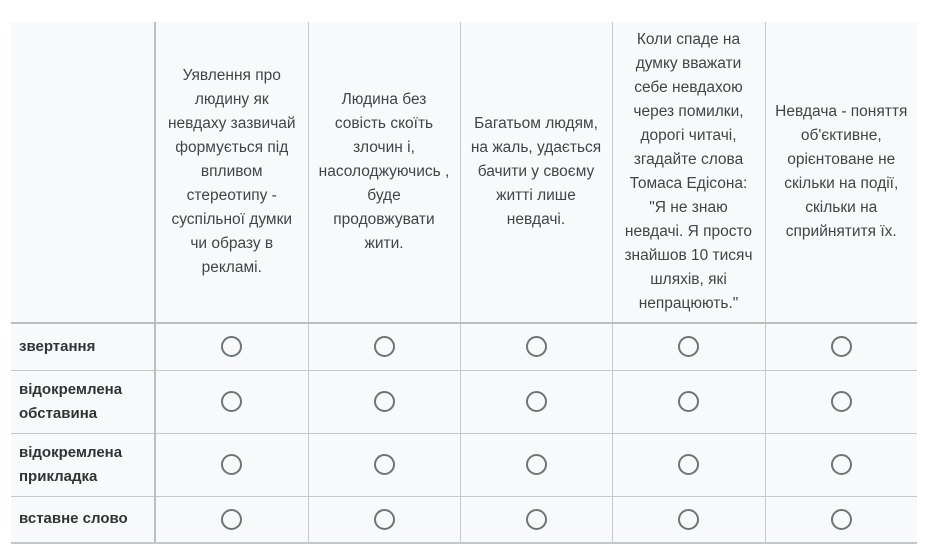 This screenshot has width=927, height=556. Describe the element at coordinates (83, 401) in the screenshot. I see `row-label: відокремлена обставина` at that location.